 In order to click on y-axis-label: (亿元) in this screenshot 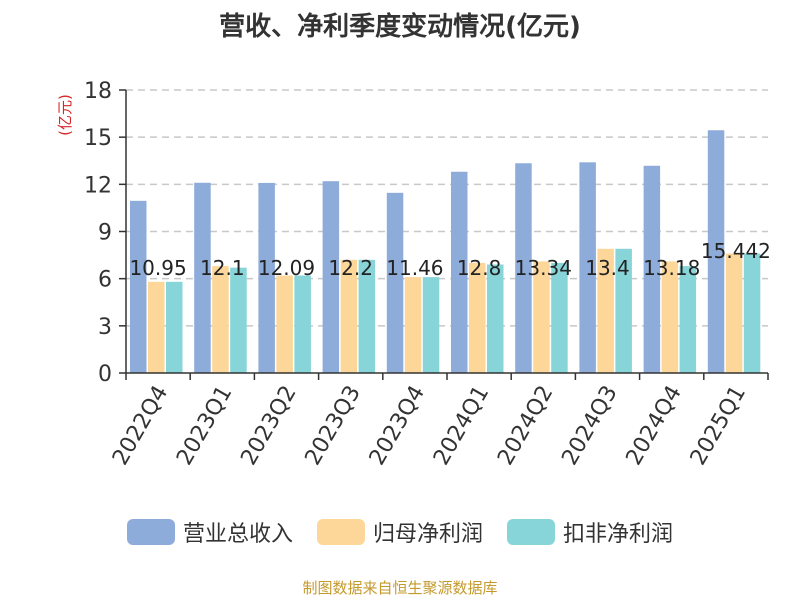, I will do `click(65, 115)`.